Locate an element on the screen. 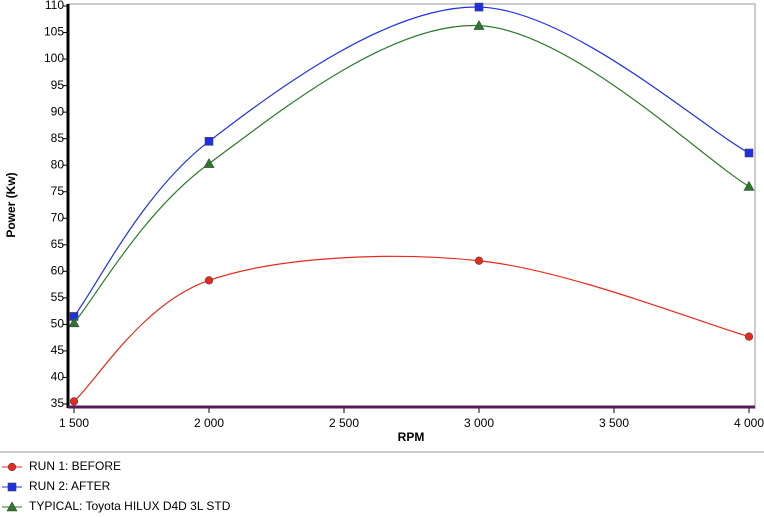  x-tick-label: 2 500 is located at coordinates (344, 423).